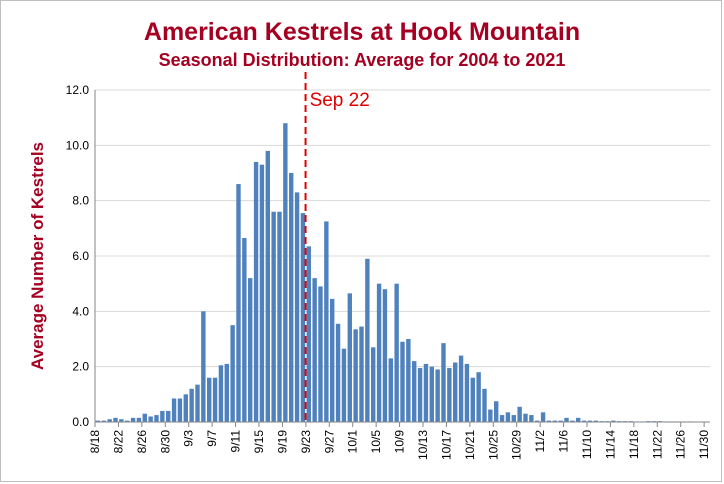  I want to click on y-tick-label: 10.0, so click(78, 145).